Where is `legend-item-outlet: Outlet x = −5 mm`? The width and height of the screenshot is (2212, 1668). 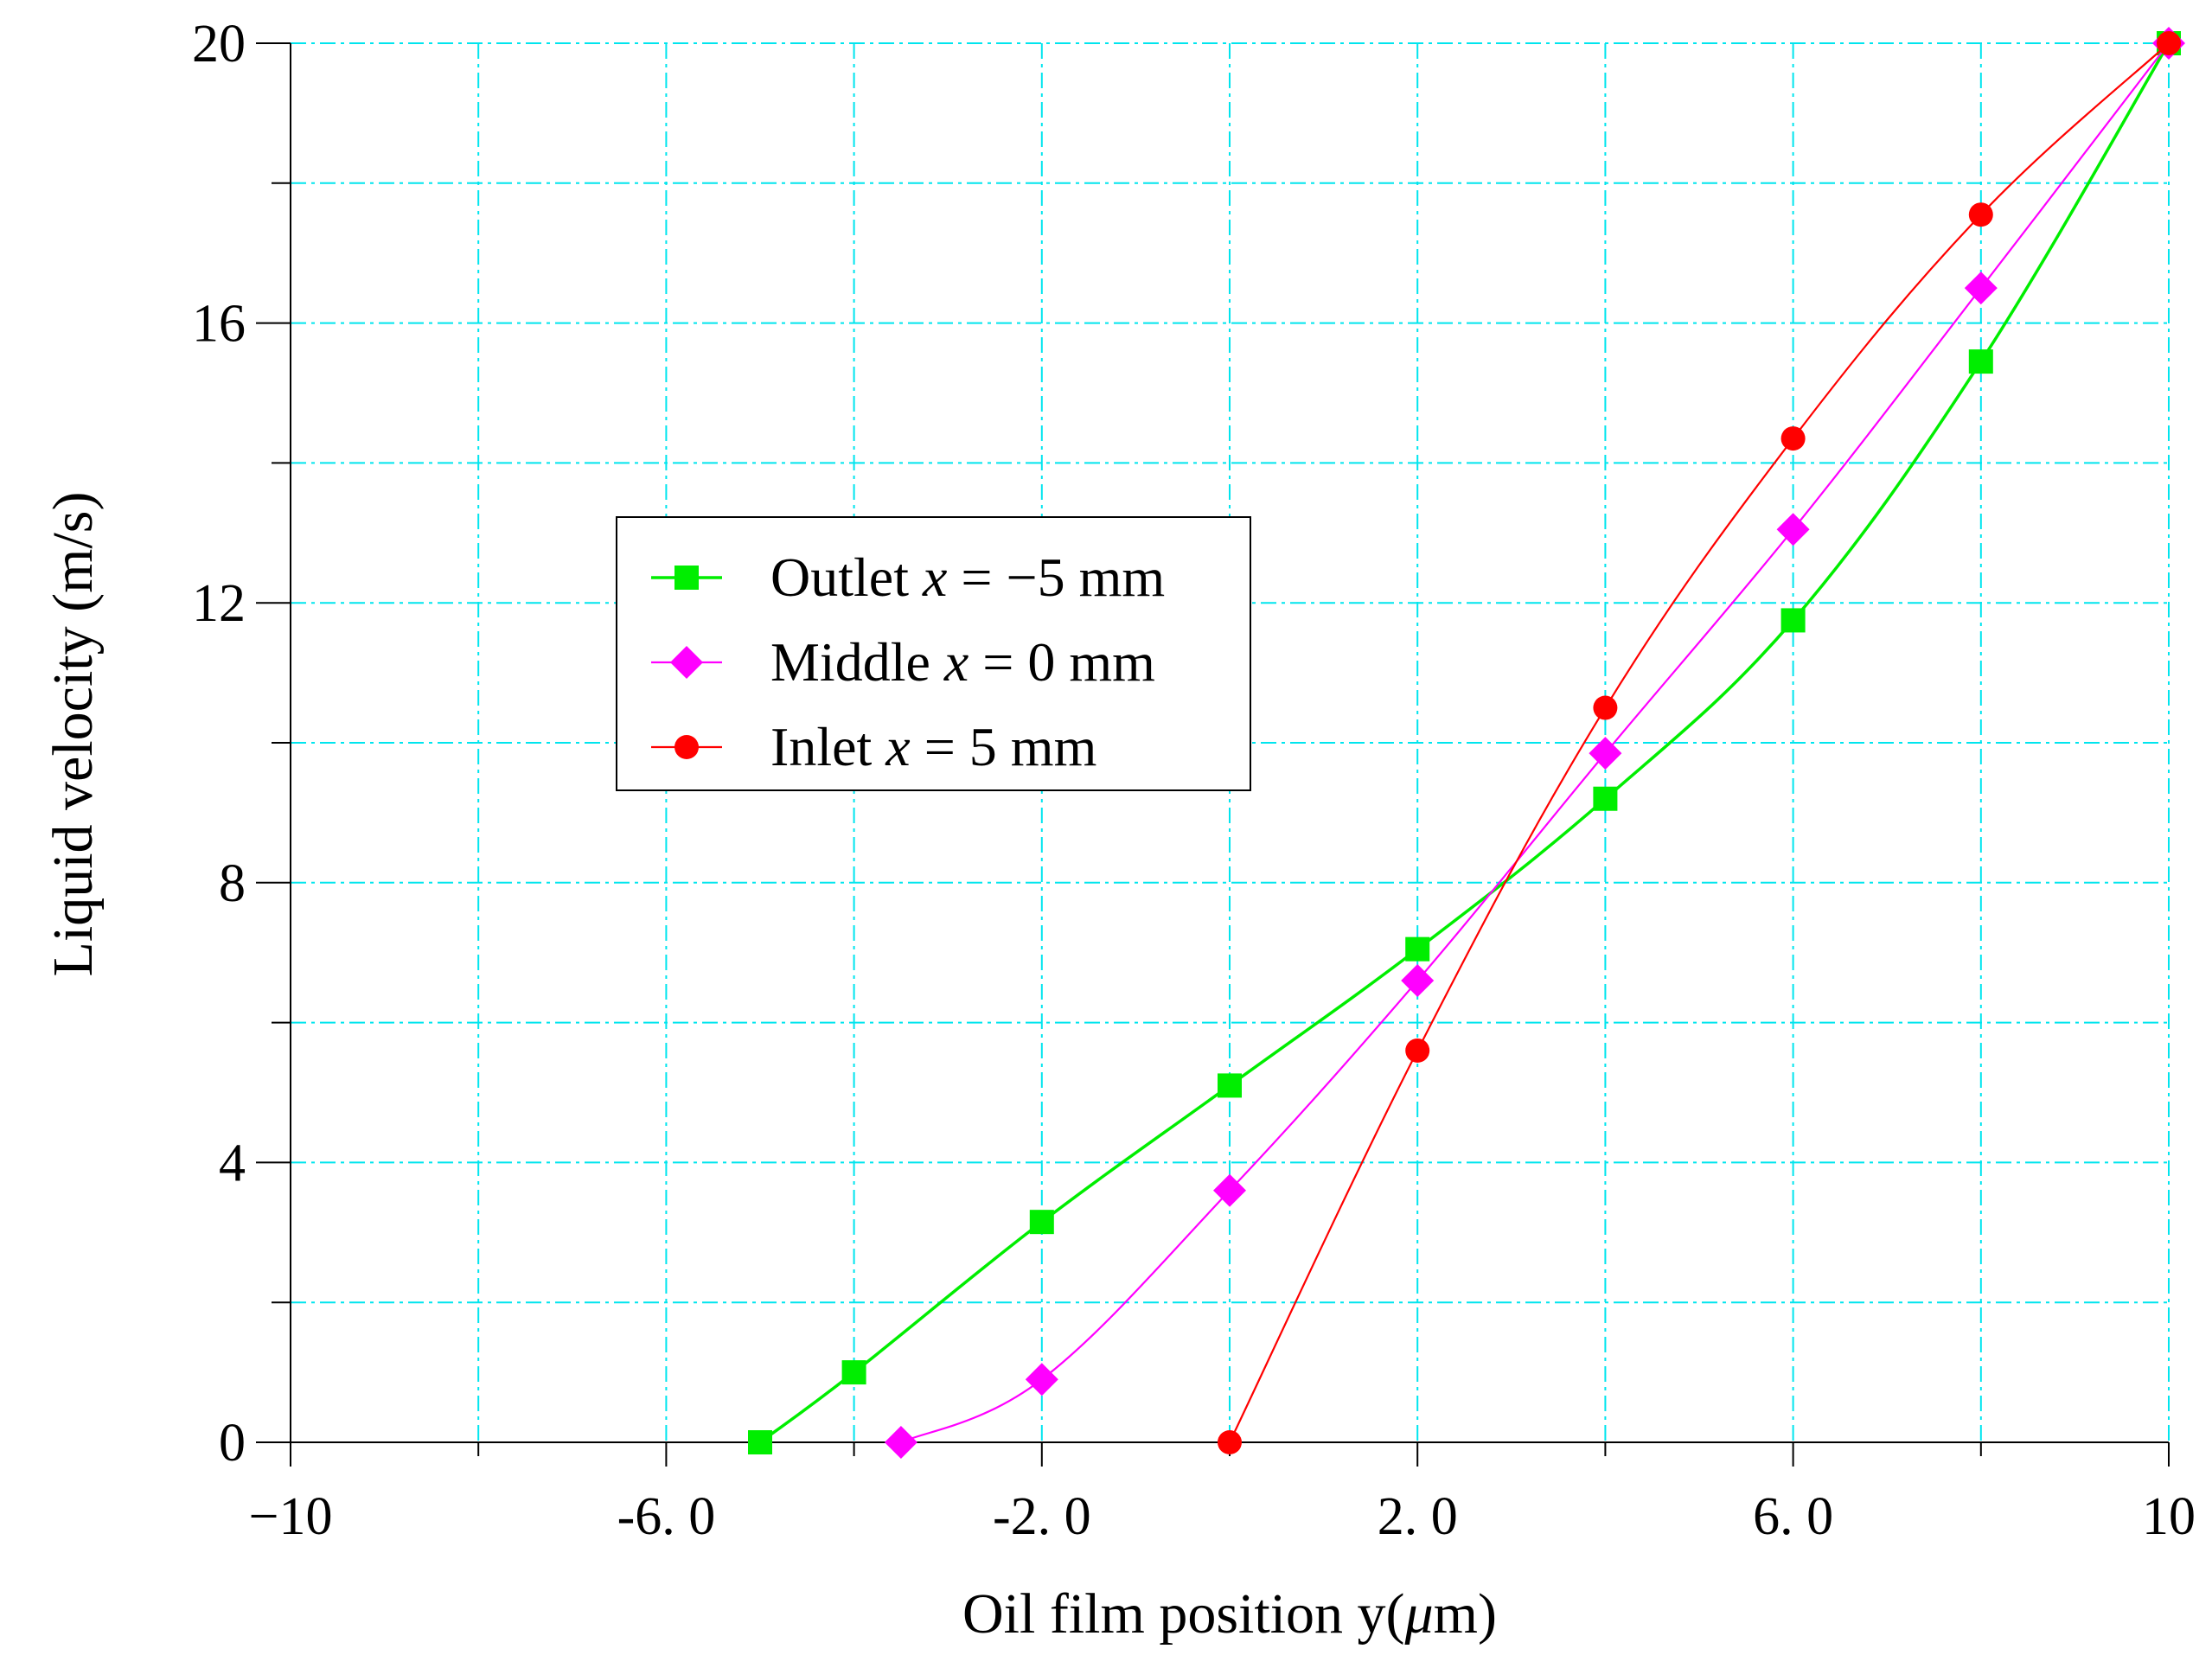
legend-item-outlet: Outlet x = −5 mm is located at coordinates (908, 577).